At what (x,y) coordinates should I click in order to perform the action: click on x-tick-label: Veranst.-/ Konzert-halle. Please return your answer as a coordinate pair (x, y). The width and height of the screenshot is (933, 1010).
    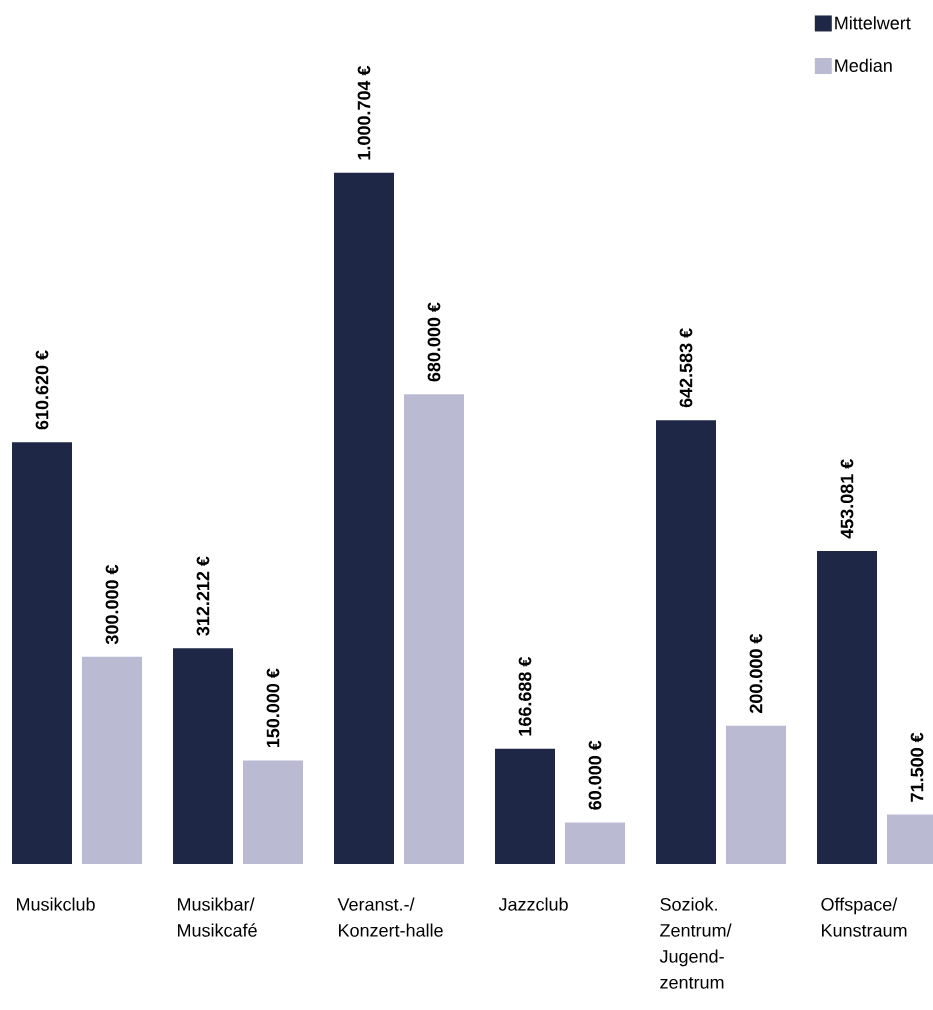
    Looking at the image, I should click on (390, 917).